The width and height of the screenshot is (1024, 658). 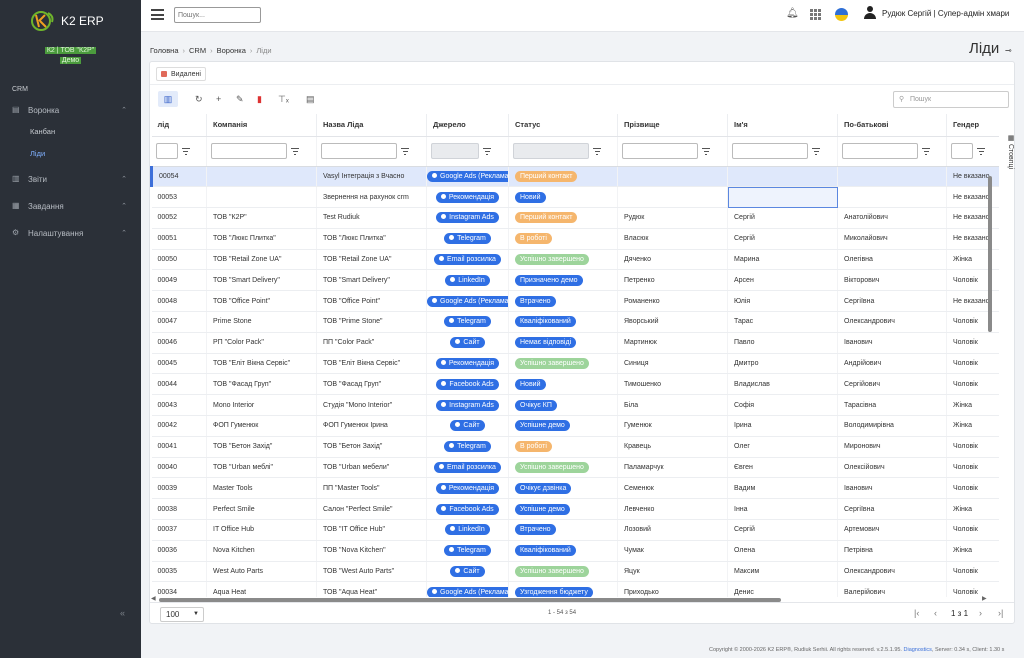 I want to click on cell-source: Email розсилка, so click(x=467, y=468).